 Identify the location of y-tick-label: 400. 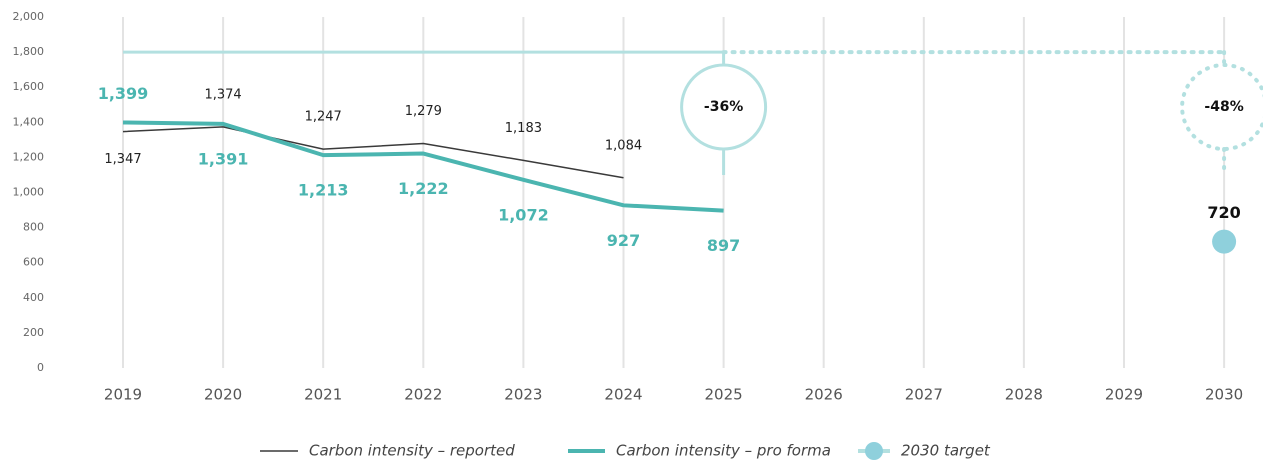
(33, 297).